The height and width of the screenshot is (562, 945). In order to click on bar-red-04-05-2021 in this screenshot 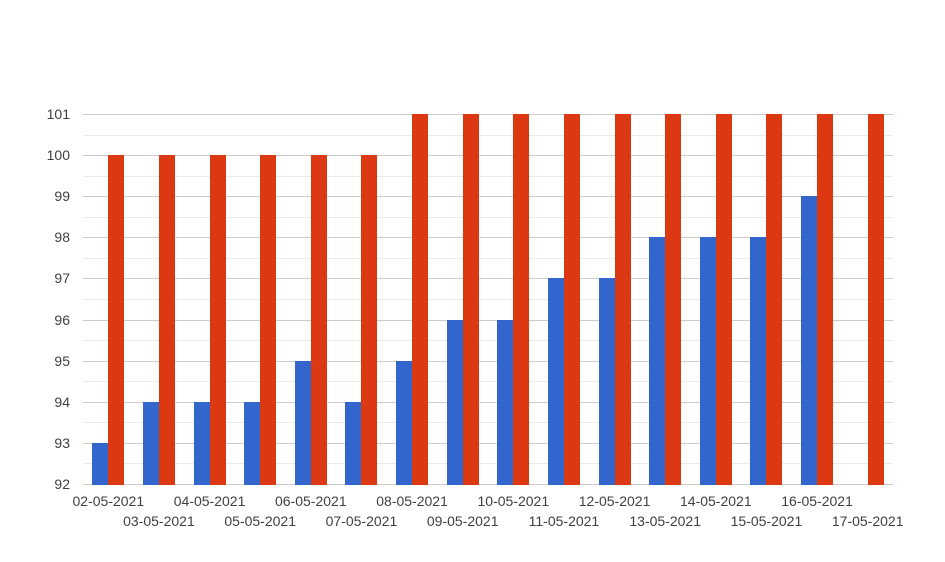, I will do `click(217, 320)`.